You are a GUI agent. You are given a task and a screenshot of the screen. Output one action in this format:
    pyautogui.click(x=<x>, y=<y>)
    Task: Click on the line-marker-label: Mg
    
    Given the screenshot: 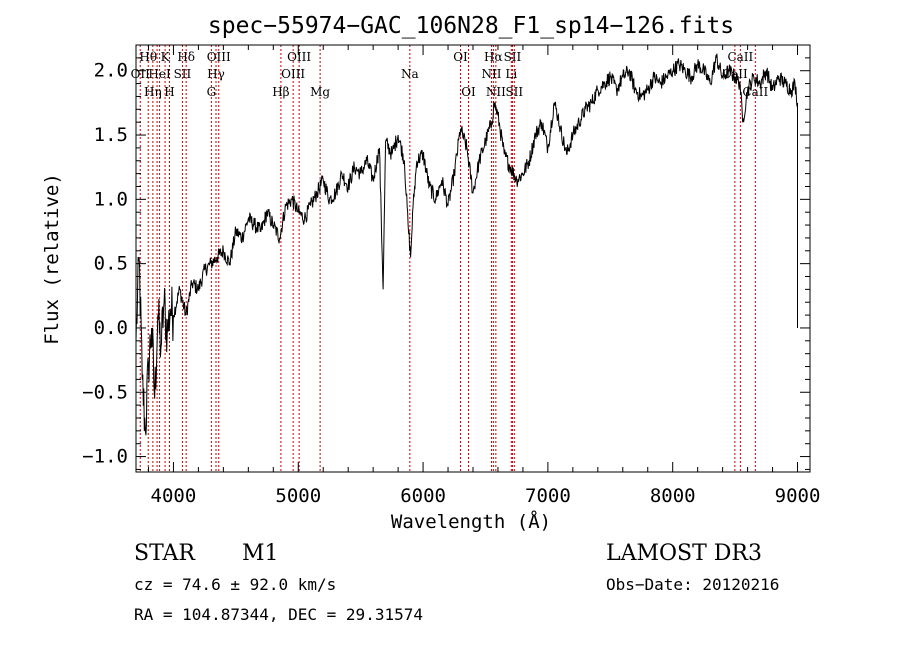 What is the action you would take?
    pyautogui.click(x=320, y=92)
    